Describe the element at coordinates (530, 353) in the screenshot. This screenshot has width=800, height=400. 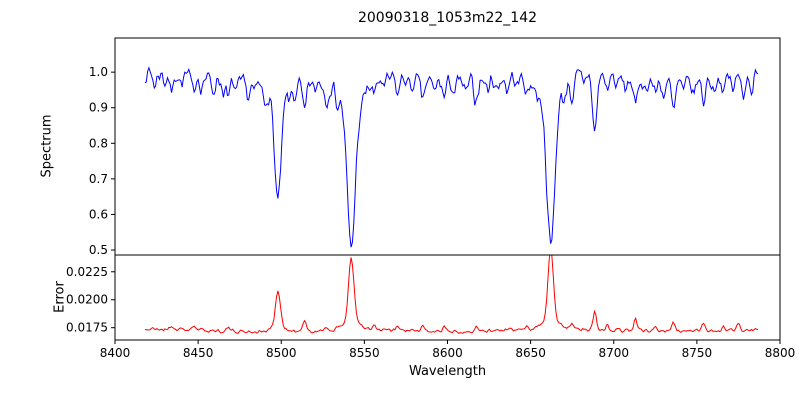
I see `x-tick-label: 8650` at that location.